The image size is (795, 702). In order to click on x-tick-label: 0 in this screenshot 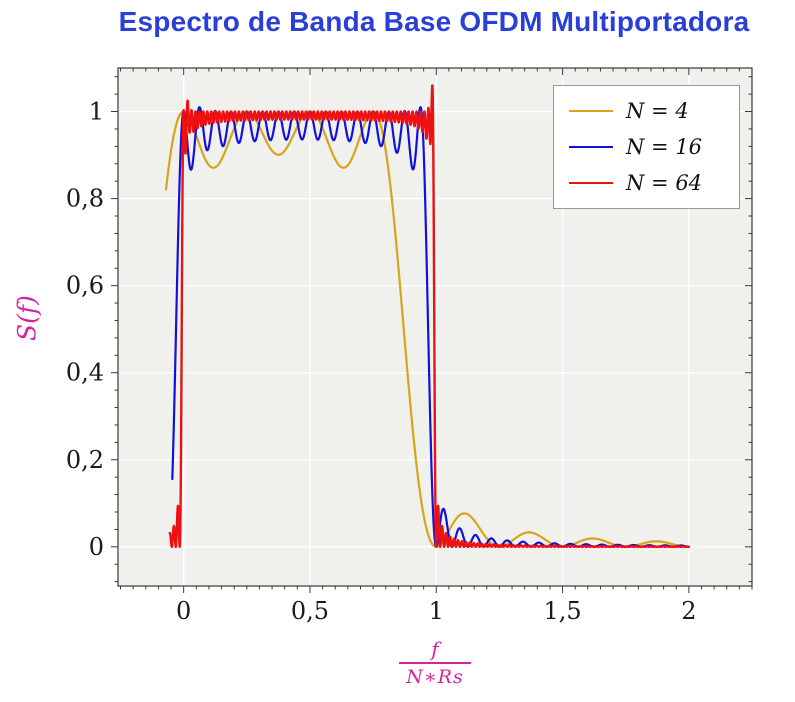, I will do `click(183, 611)`.